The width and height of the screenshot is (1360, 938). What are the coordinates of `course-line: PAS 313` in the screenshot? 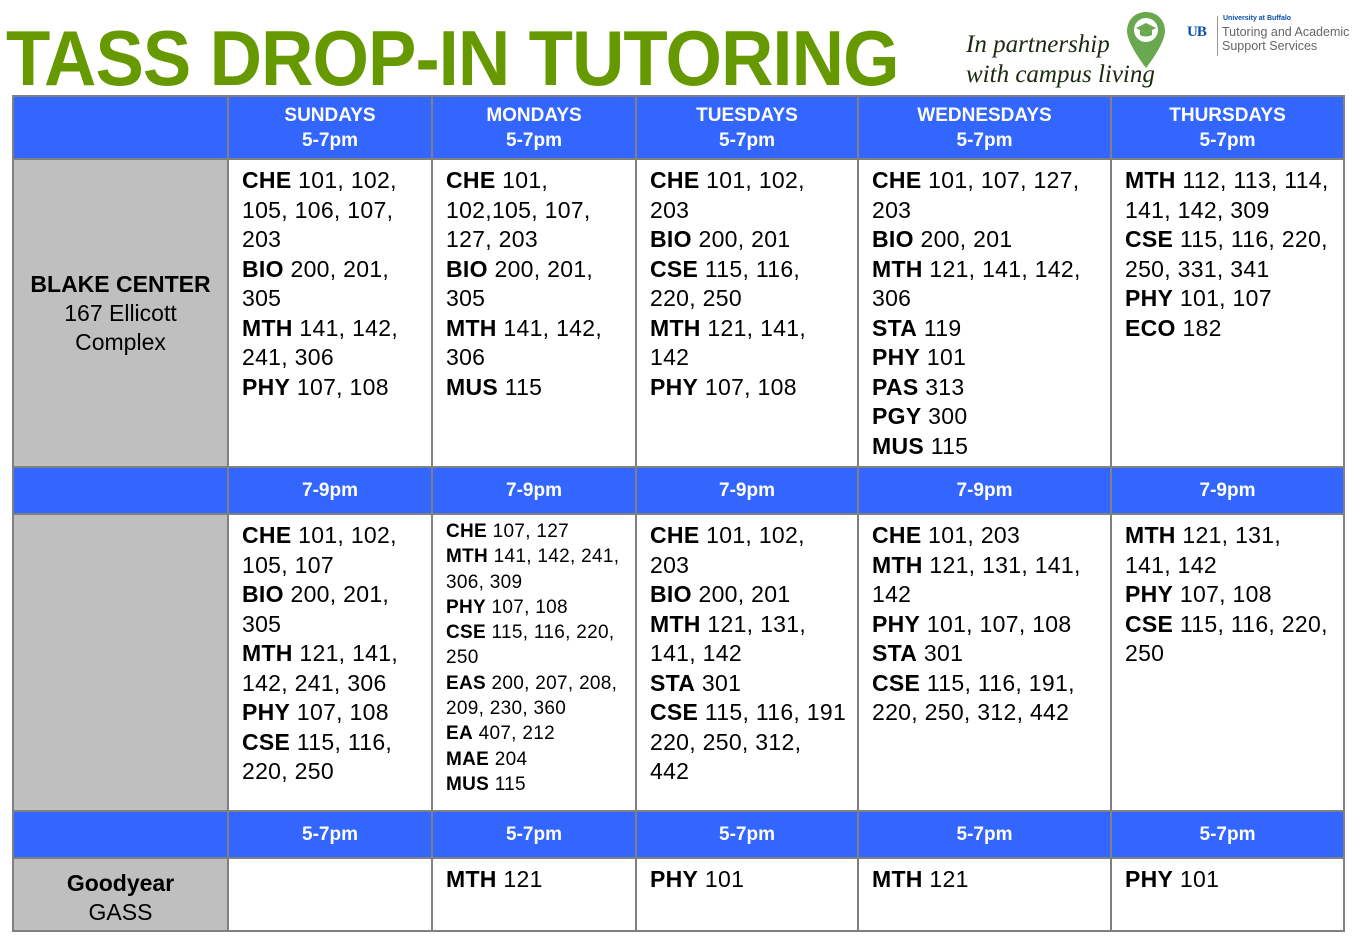 It's located at (986, 388).